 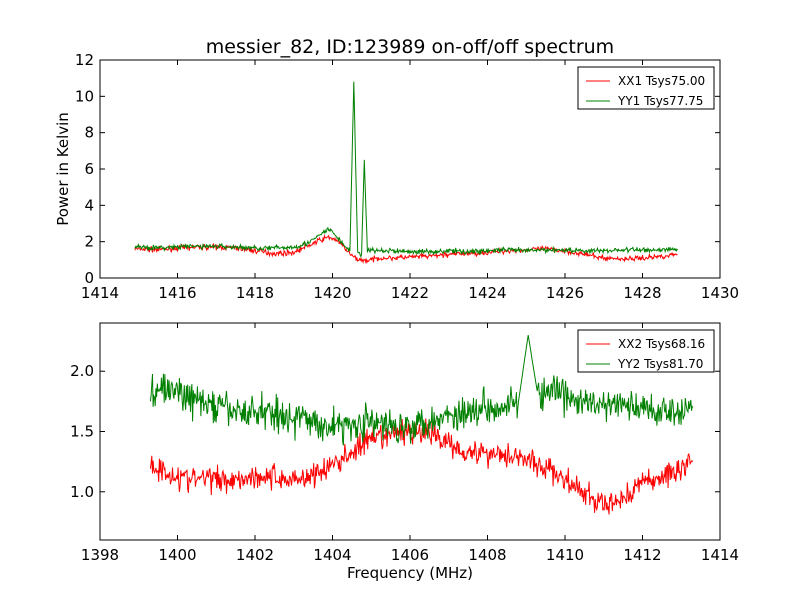 What do you see at coordinates (410, 293) in the screenshot?
I see `x-tick-label: 1422` at bounding box center [410, 293].